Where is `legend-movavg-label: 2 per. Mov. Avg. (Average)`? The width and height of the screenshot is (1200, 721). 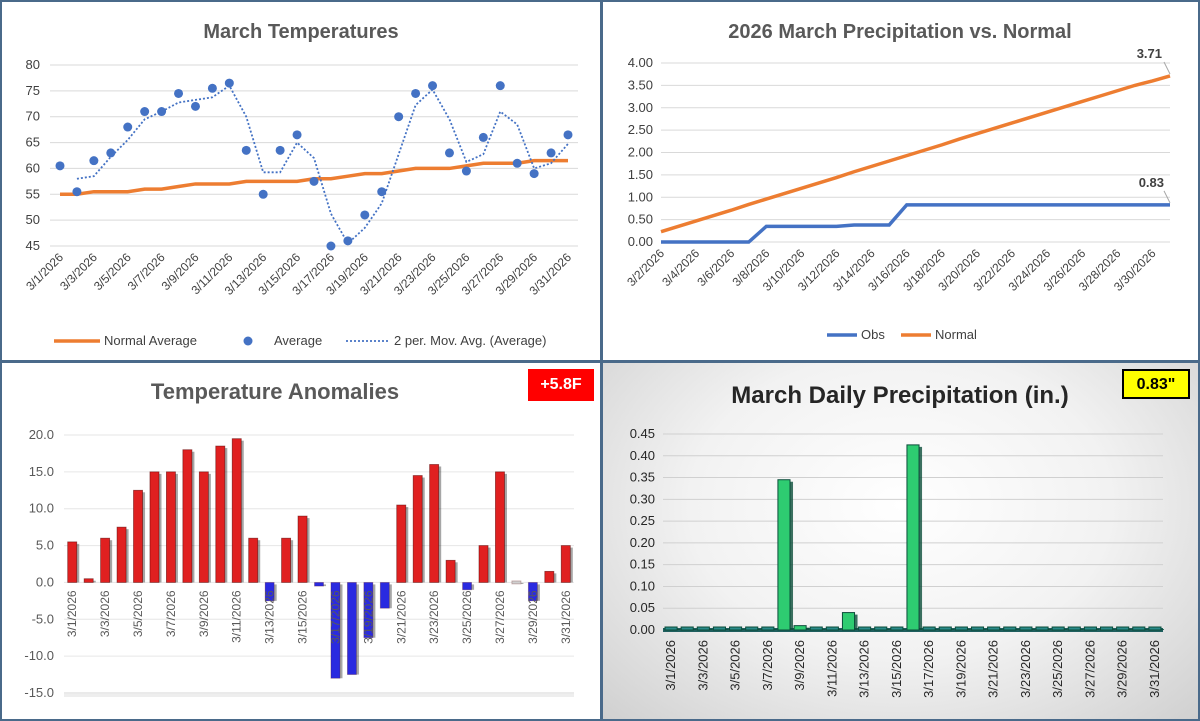 legend-movavg-label: 2 per. Mov. Avg. (Average) is located at coordinates (470, 340).